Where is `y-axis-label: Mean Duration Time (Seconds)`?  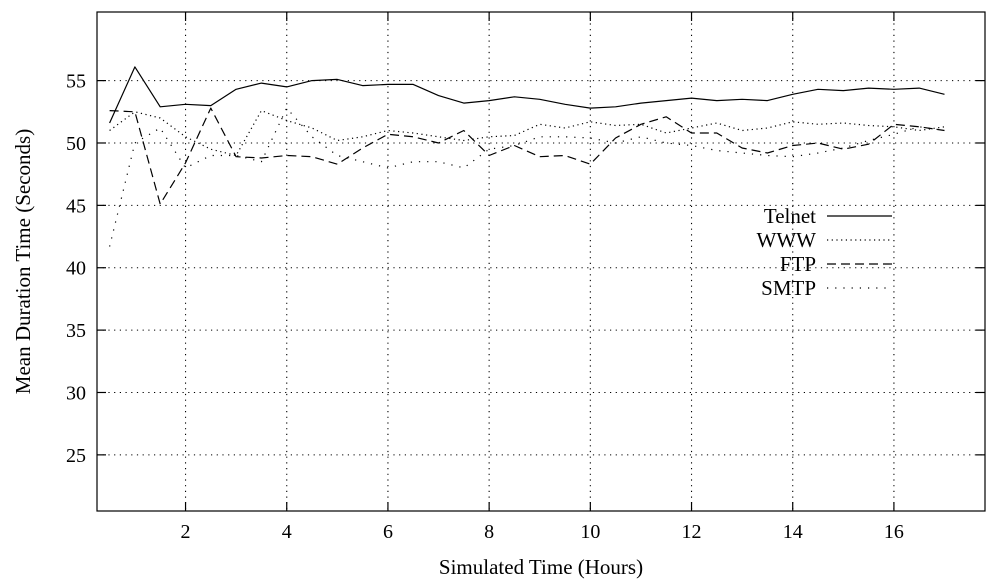 y-axis-label: Mean Duration Time (Seconds) is located at coordinates (23, 261).